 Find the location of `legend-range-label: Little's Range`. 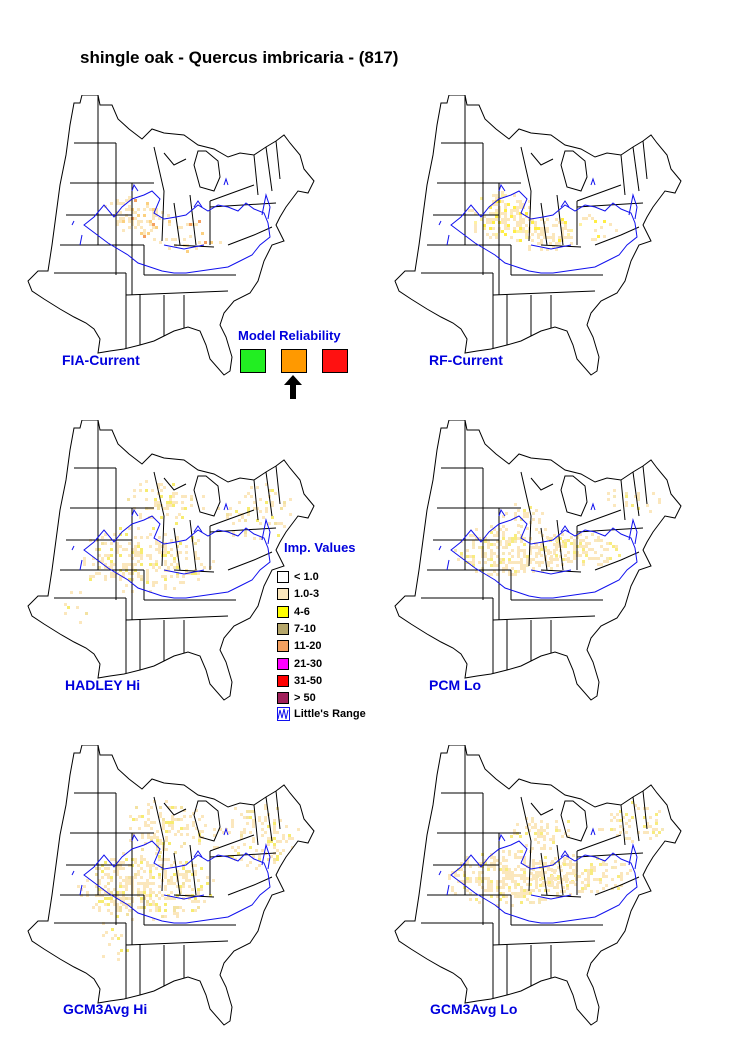

legend-range-label: Little's Range is located at coordinates (330, 714).